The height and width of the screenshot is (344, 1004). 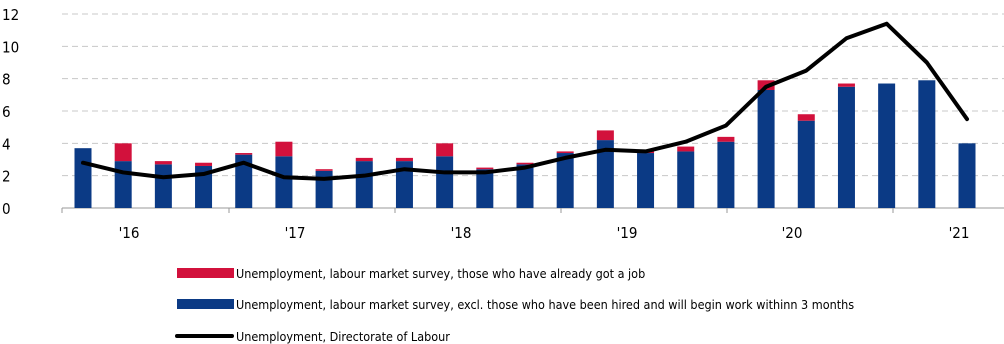 What do you see at coordinates (532, 224) in the screenshot?
I see `x-axis: '16 '17 '18 '19 '20 '21` at bounding box center [532, 224].